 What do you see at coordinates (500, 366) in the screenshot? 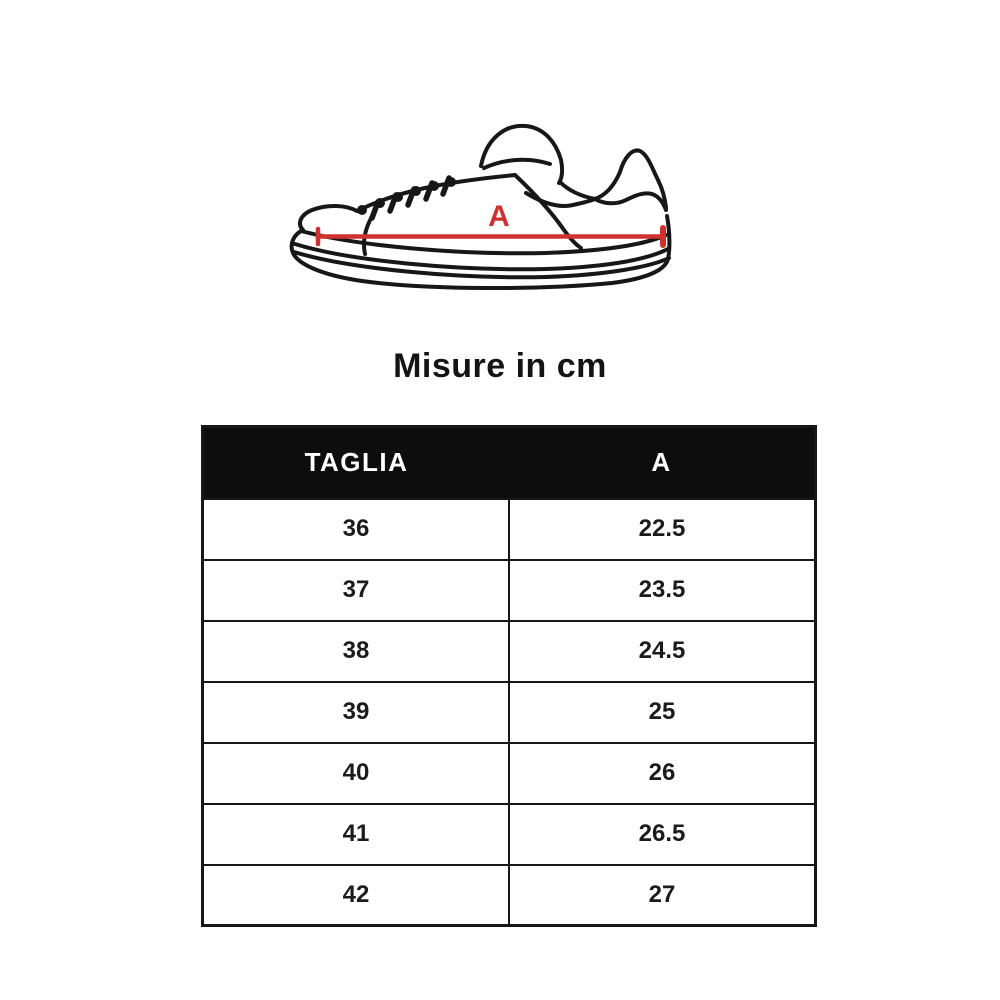
I see `page-title: Misure in cm` at bounding box center [500, 366].